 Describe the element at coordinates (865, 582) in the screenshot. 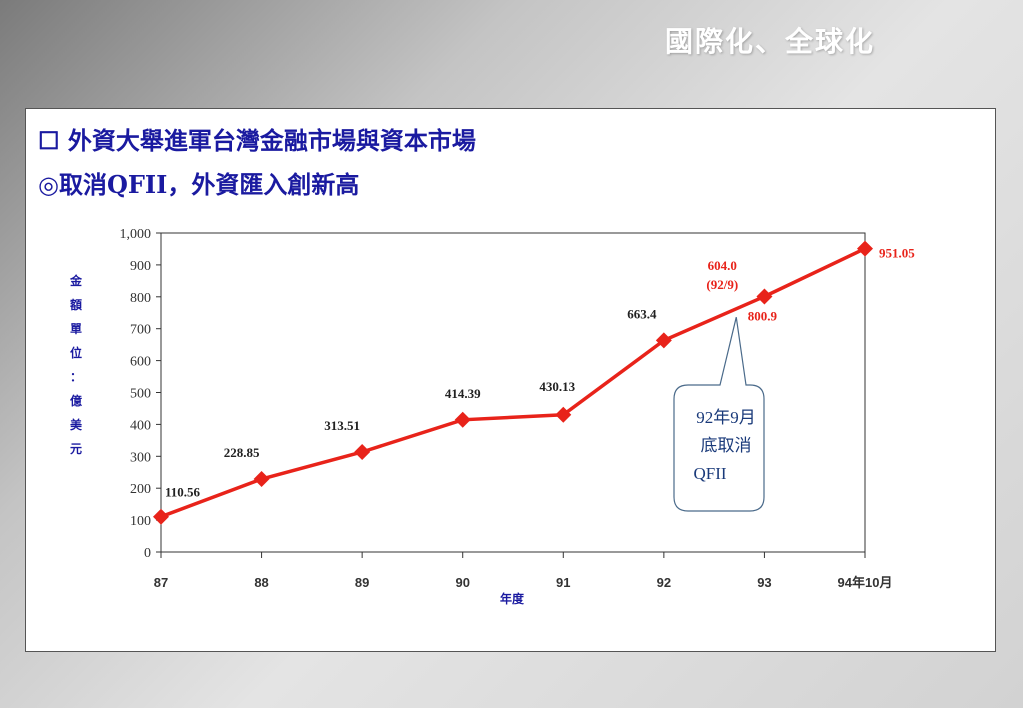

I see `x-tick-label: 94年10月` at that location.